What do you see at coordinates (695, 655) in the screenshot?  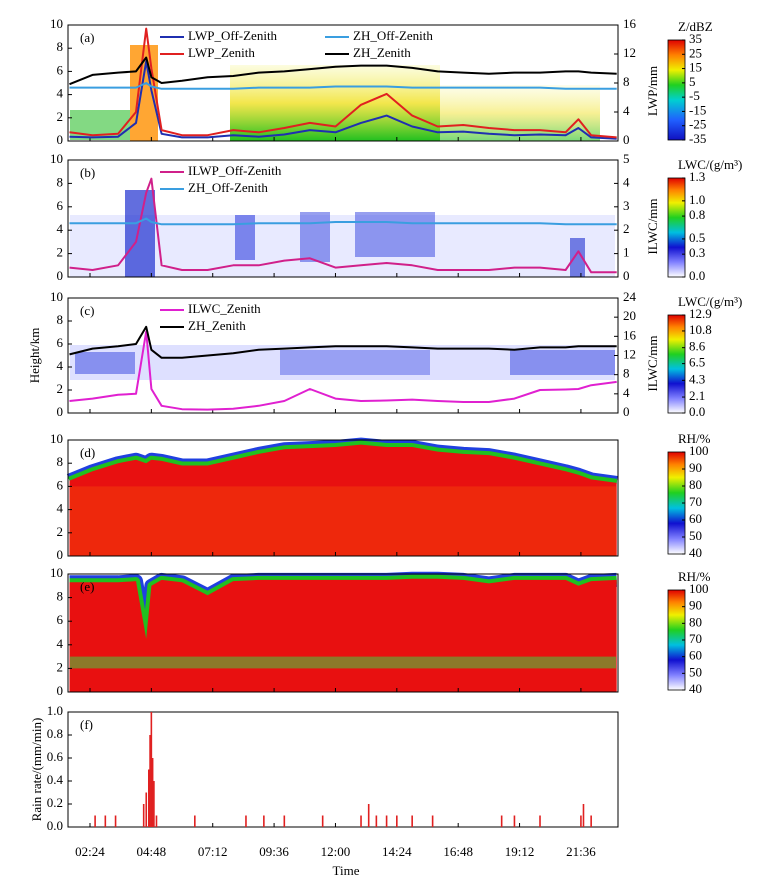 I see `colorbar-tick-label: 60` at bounding box center [695, 655].